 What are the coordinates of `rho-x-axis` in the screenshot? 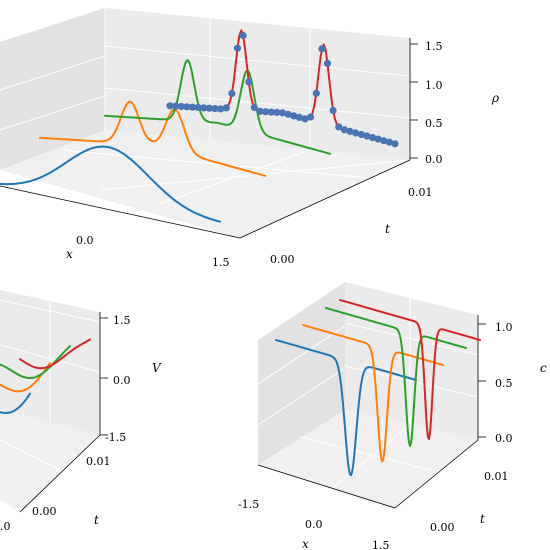 It's located at (120, 212).